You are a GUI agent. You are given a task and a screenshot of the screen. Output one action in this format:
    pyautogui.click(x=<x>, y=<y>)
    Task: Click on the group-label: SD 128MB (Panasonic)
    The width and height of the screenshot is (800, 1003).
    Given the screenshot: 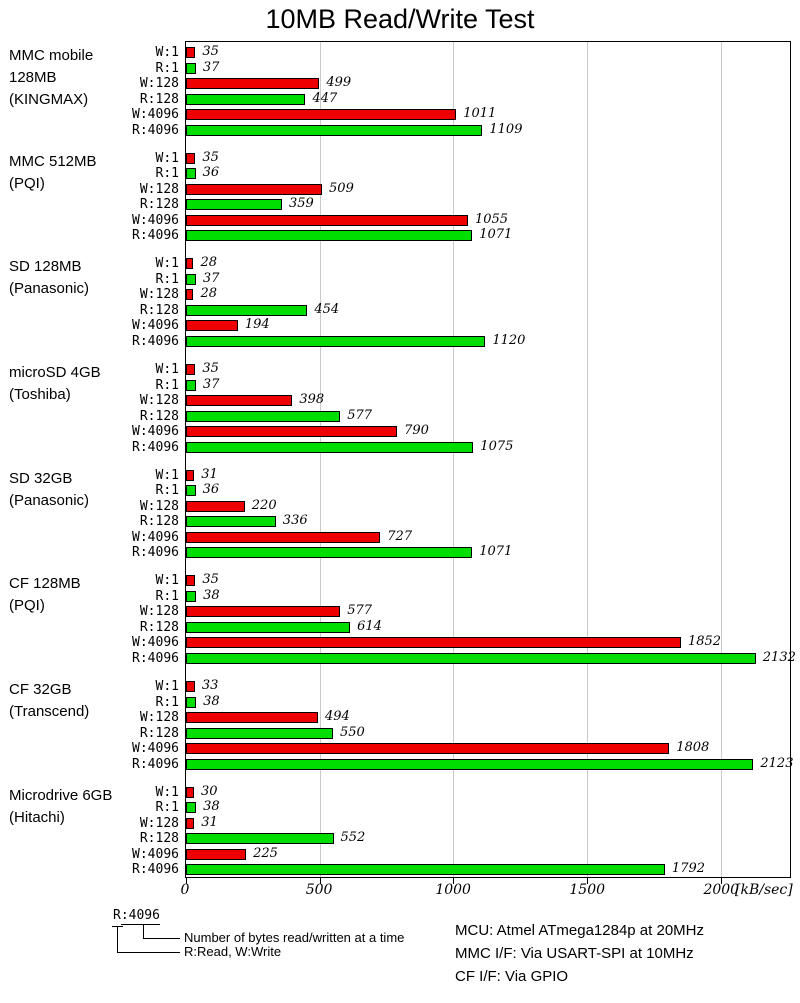 What is the action you would take?
    pyautogui.click(x=93, y=278)
    